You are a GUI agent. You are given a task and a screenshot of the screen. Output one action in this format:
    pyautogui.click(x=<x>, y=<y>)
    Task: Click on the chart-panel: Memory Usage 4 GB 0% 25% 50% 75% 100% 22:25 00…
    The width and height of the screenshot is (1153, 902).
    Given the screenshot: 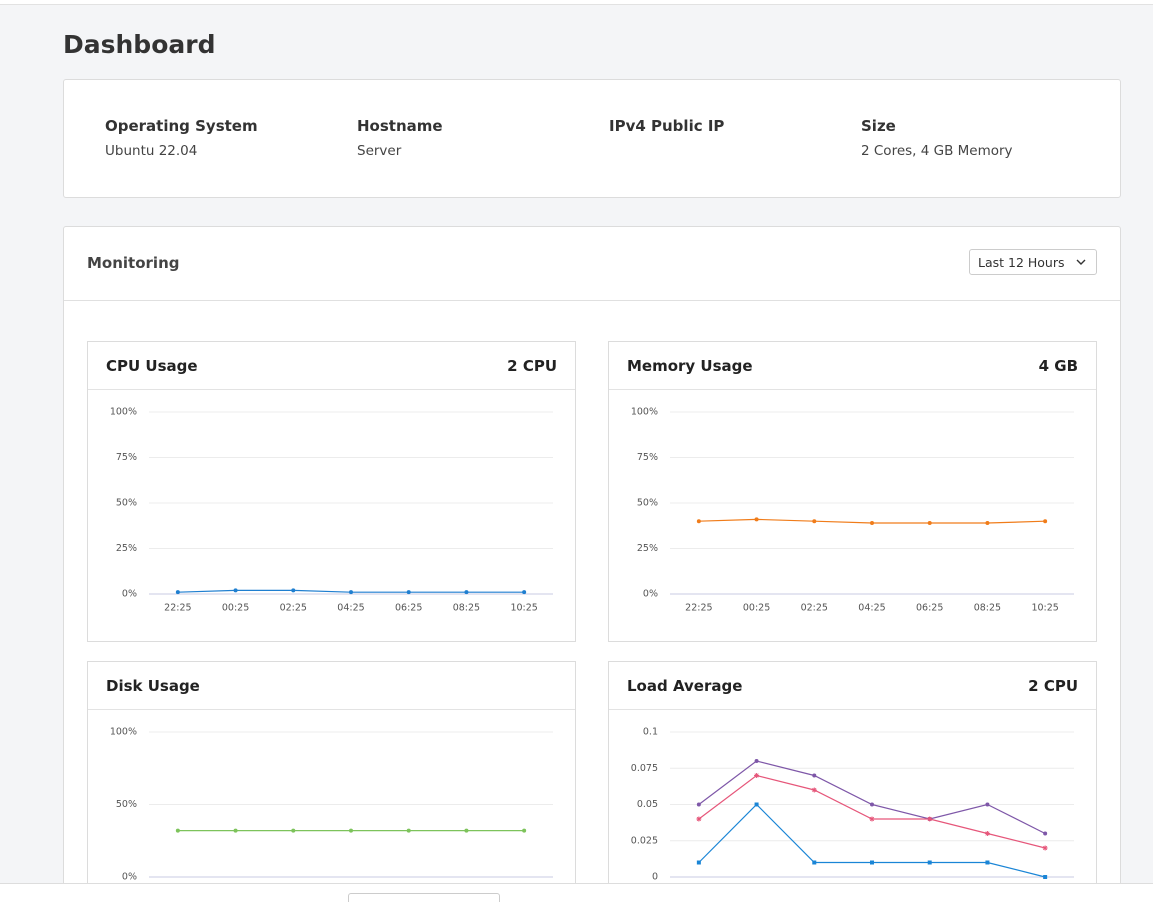 What is the action you would take?
    pyautogui.click(x=852, y=491)
    